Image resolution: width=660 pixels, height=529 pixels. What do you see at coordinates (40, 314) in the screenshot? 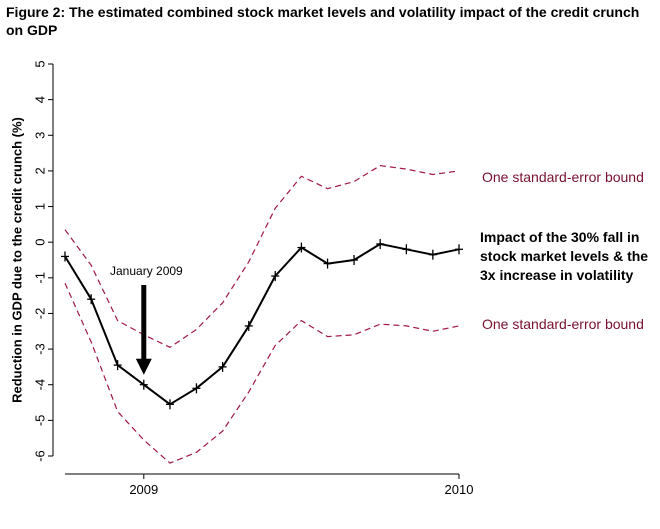
I see `y-tick-label: -2` at bounding box center [40, 314].